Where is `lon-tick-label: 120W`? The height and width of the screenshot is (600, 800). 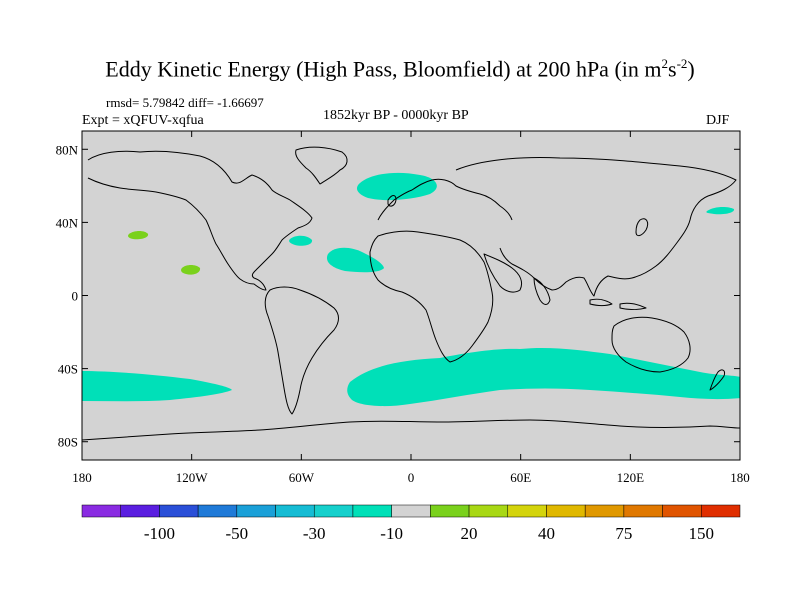 lon-tick-label: 120W is located at coordinates (192, 477).